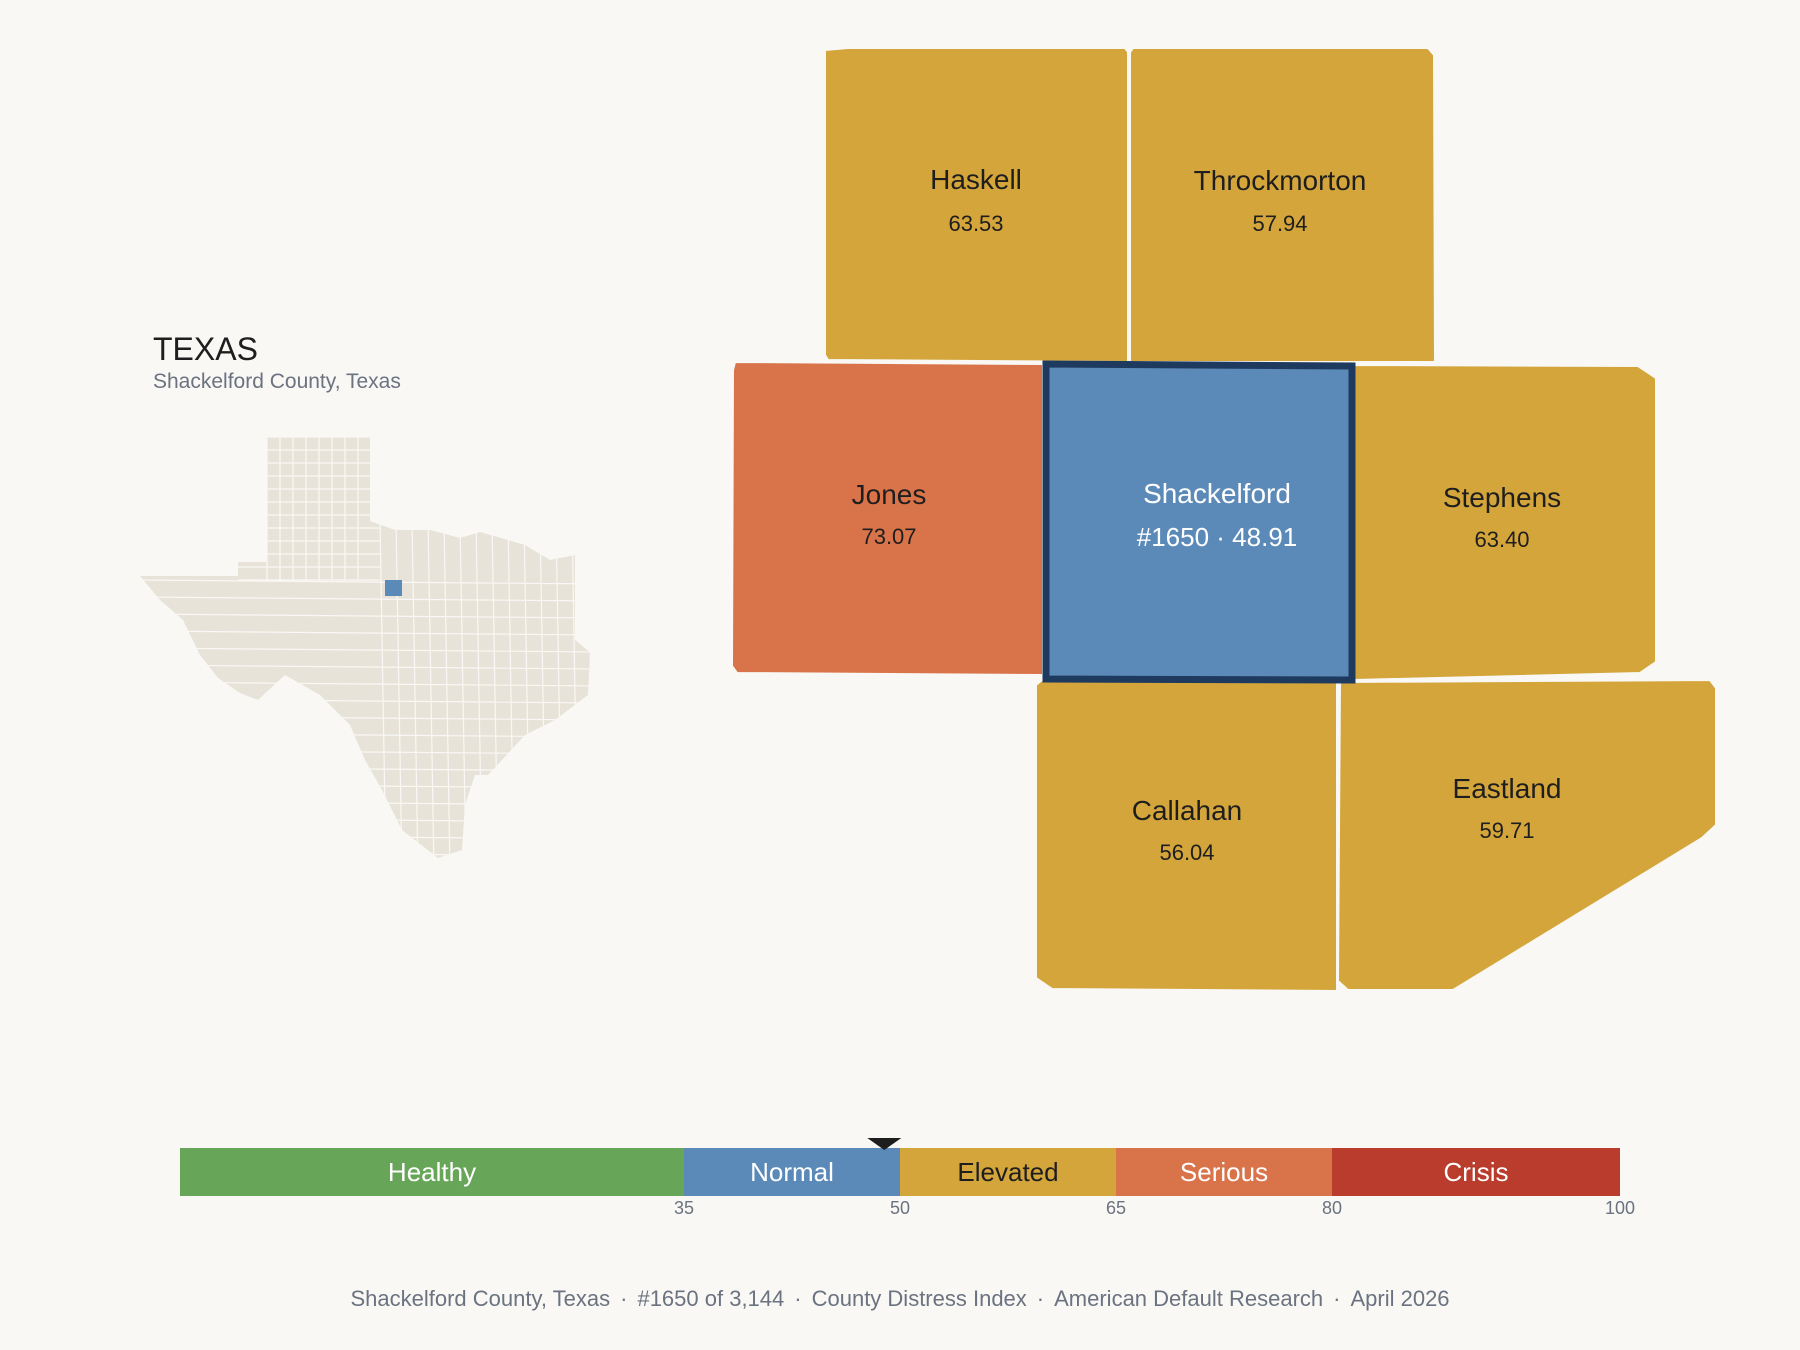 Image resolution: width=1800 pixels, height=1350 pixels. What do you see at coordinates (900, 1208) in the screenshot?
I see `scale-tick-label: 50` at bounding box center [900, 1208].